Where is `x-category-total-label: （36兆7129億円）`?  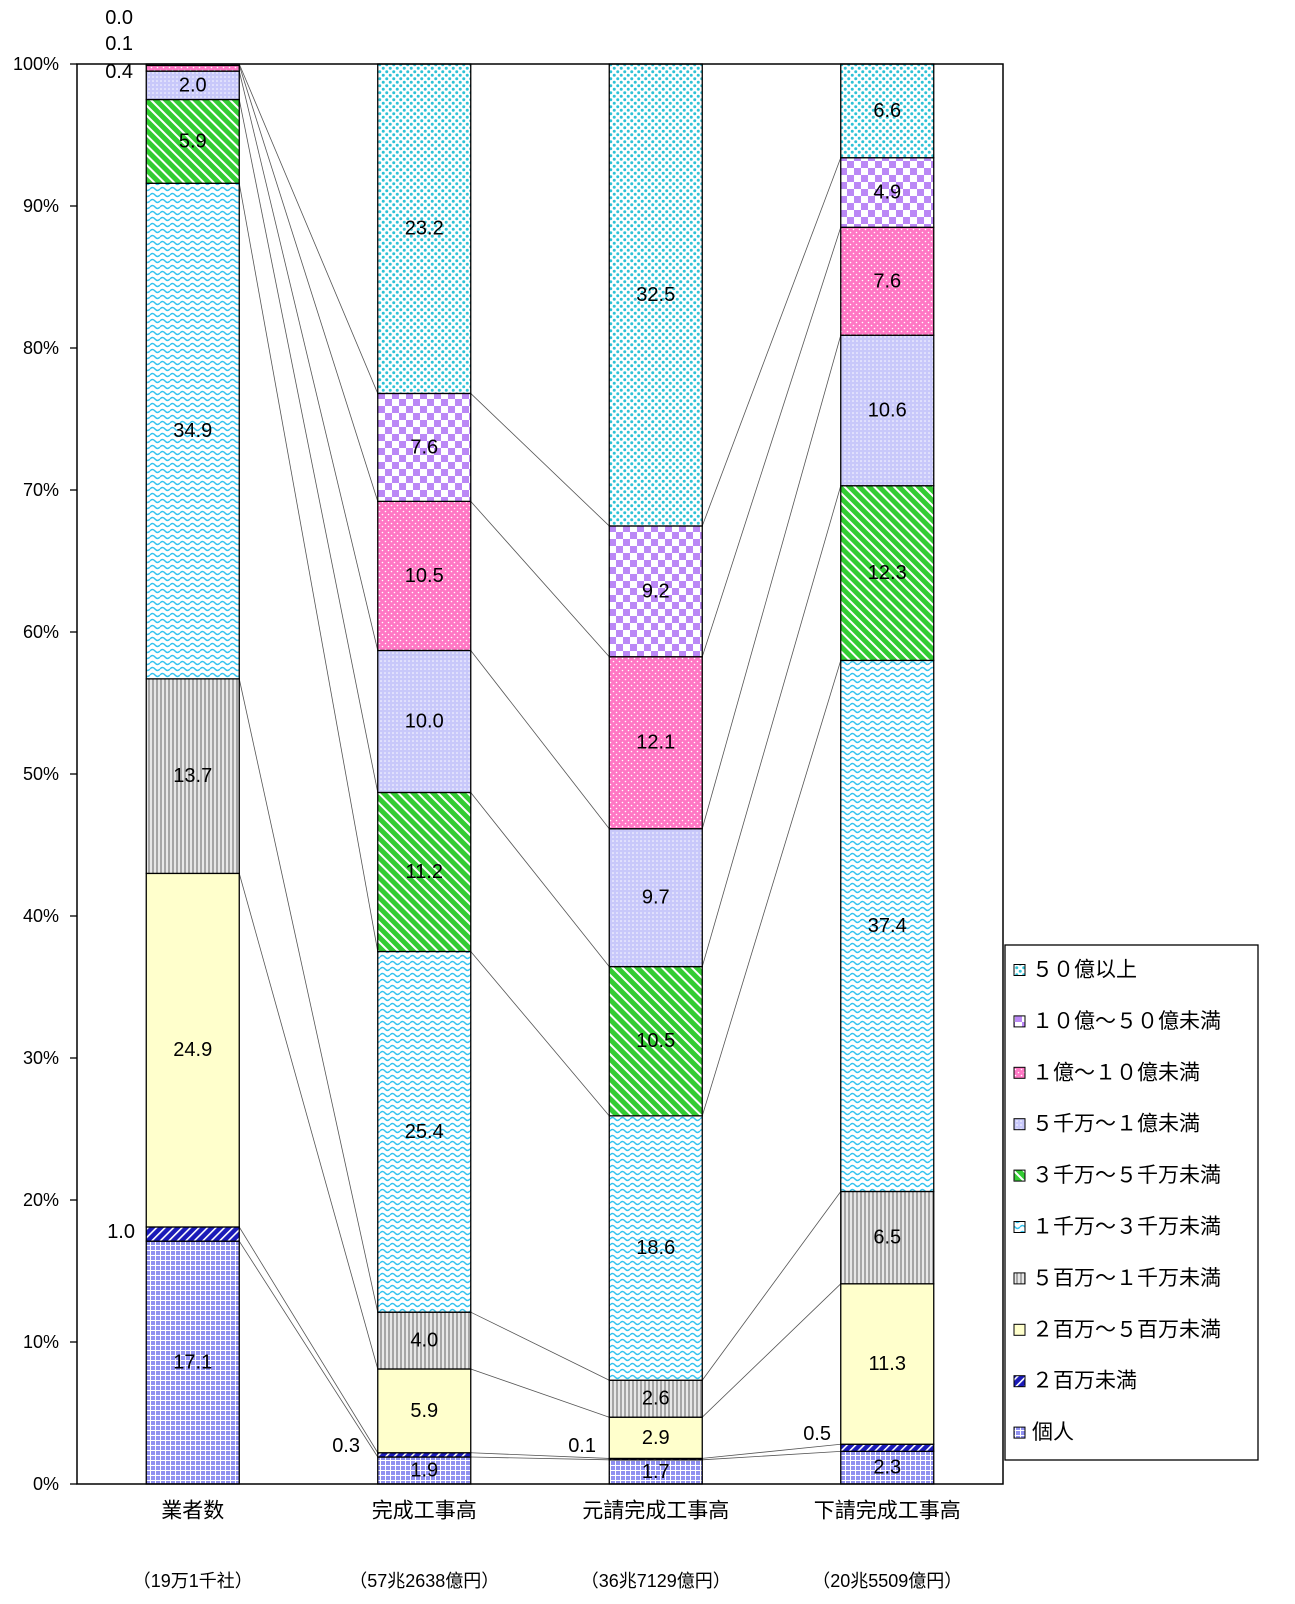
x-category-total-label: （36兆7129億円） is located at coordinates (656, 1581).